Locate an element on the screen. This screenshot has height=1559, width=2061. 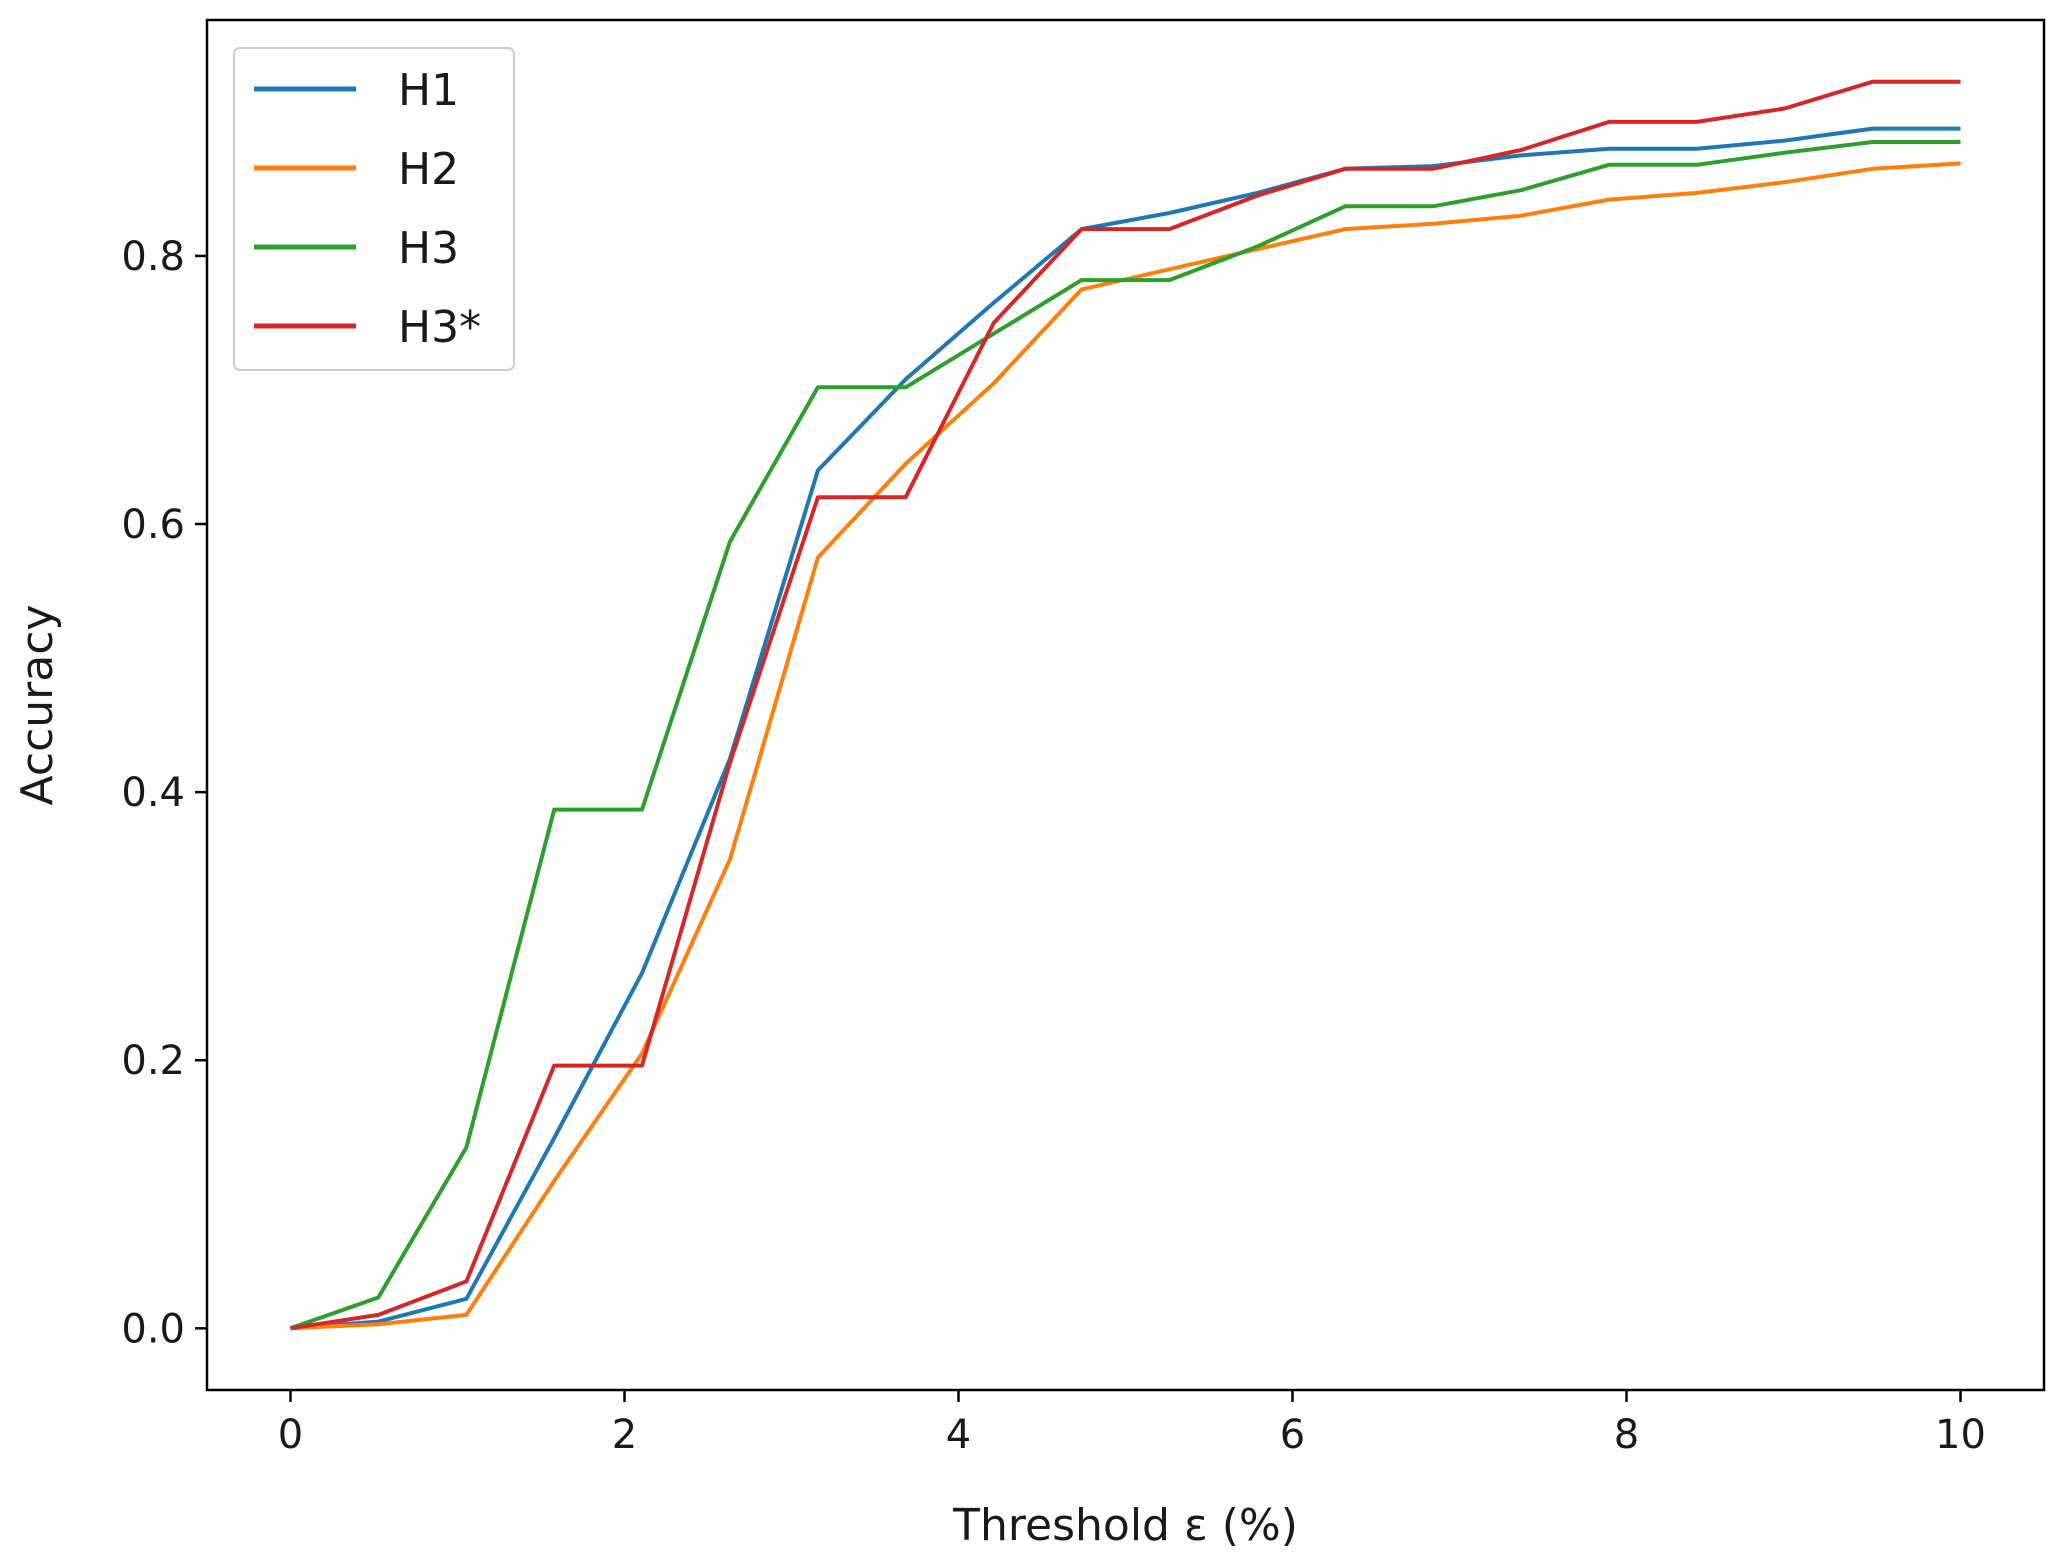
x-tick-label: 8 is located at coordinates (1626, 1435).